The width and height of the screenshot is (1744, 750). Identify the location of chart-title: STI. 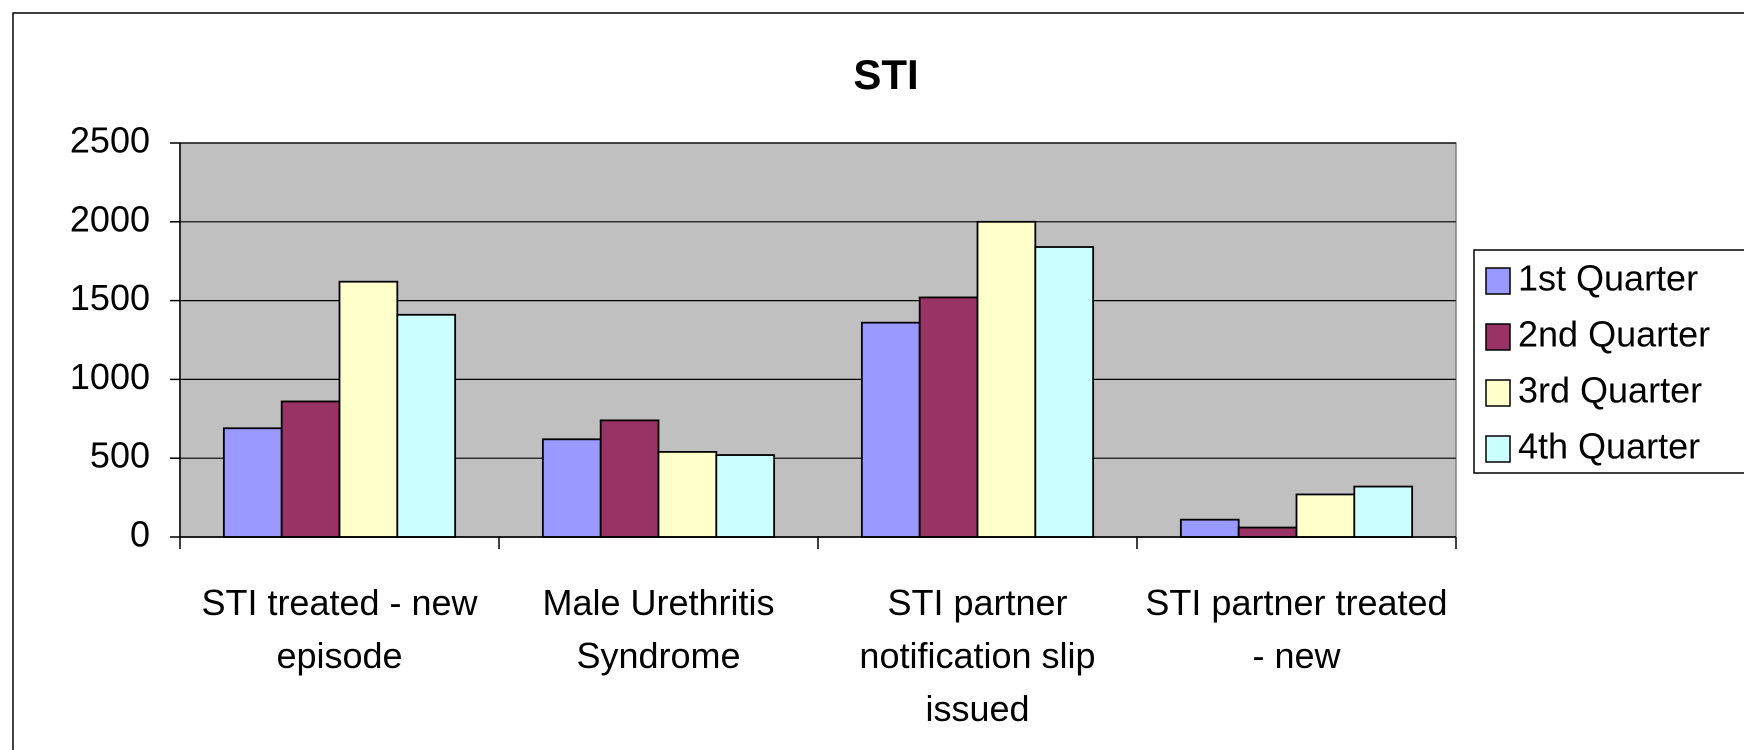
(885, 74).